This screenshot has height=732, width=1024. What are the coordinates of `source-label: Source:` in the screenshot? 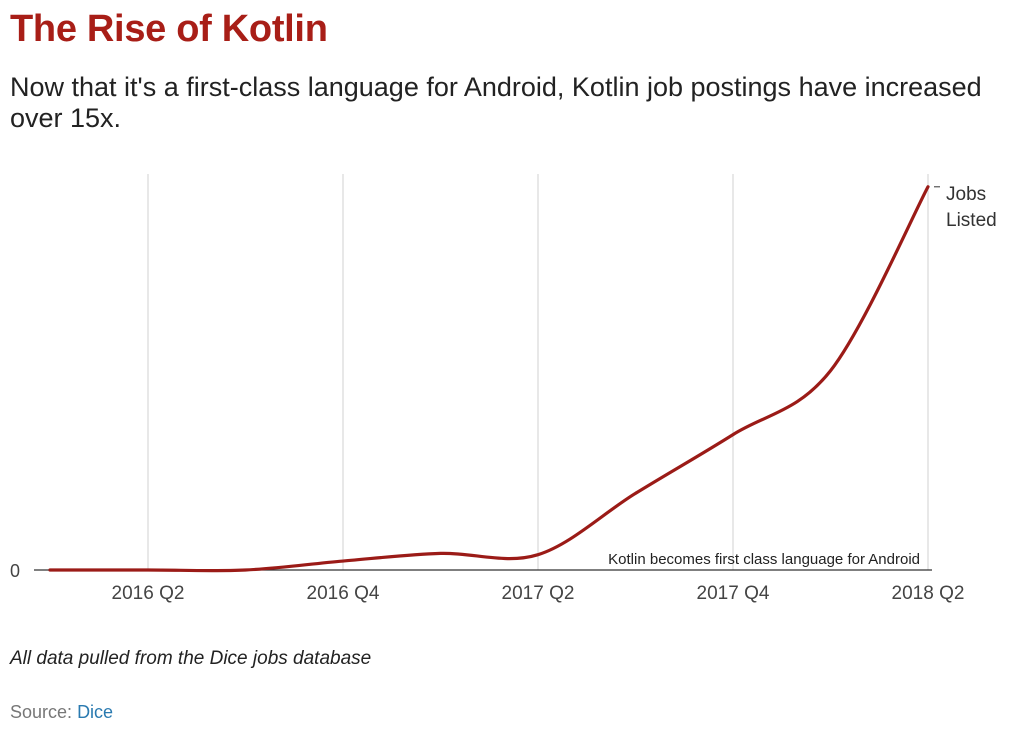 It's located at (41, 712).